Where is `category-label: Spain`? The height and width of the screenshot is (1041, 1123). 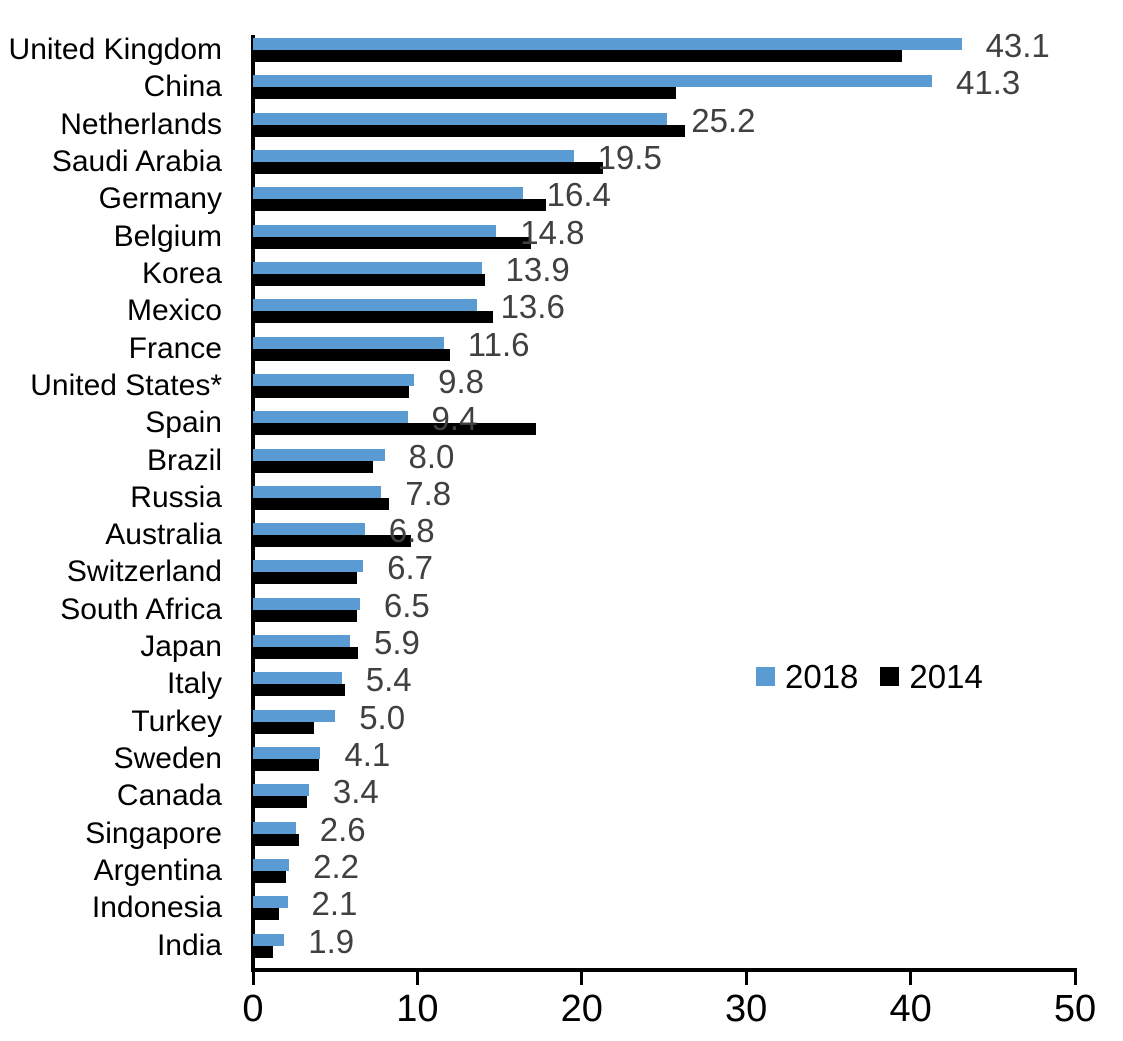
category-label: Spain is located at coordinates (183, 423).